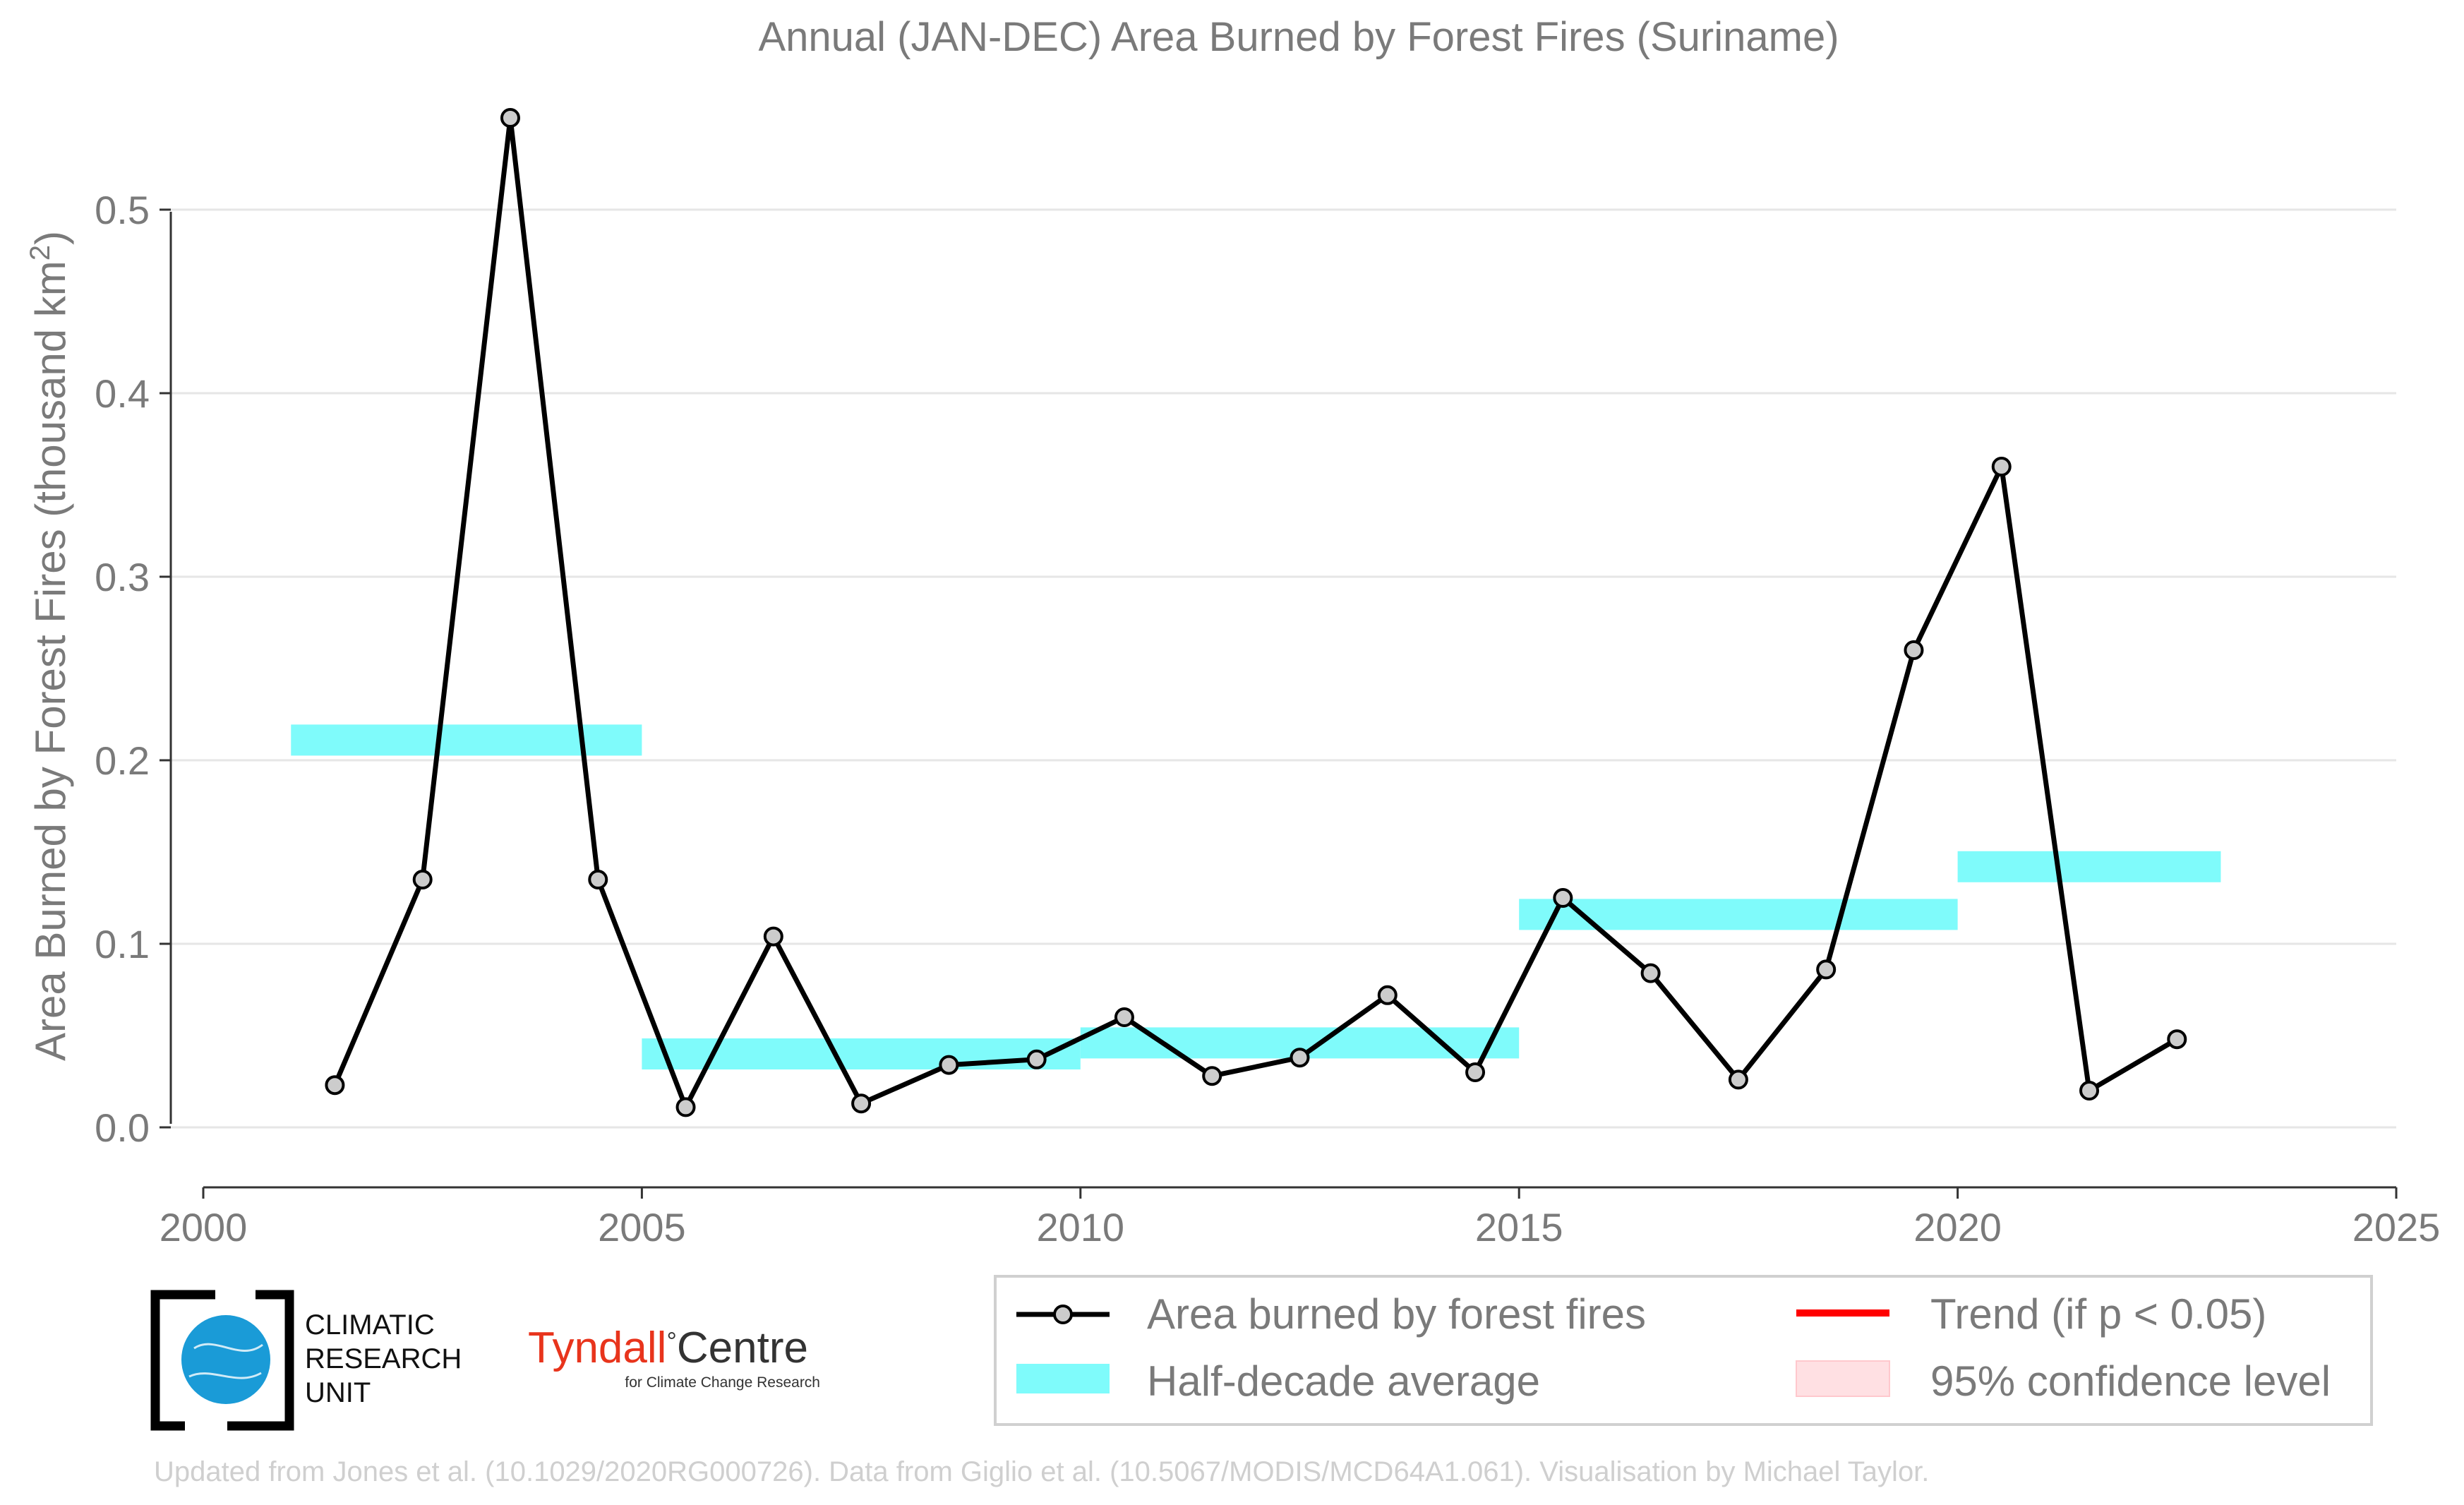 This screenshot has height=1505, width=2464. Describe the element at coordinates (1036, 1059) in the screenshot. I see `data-point-2009.5` at that location.